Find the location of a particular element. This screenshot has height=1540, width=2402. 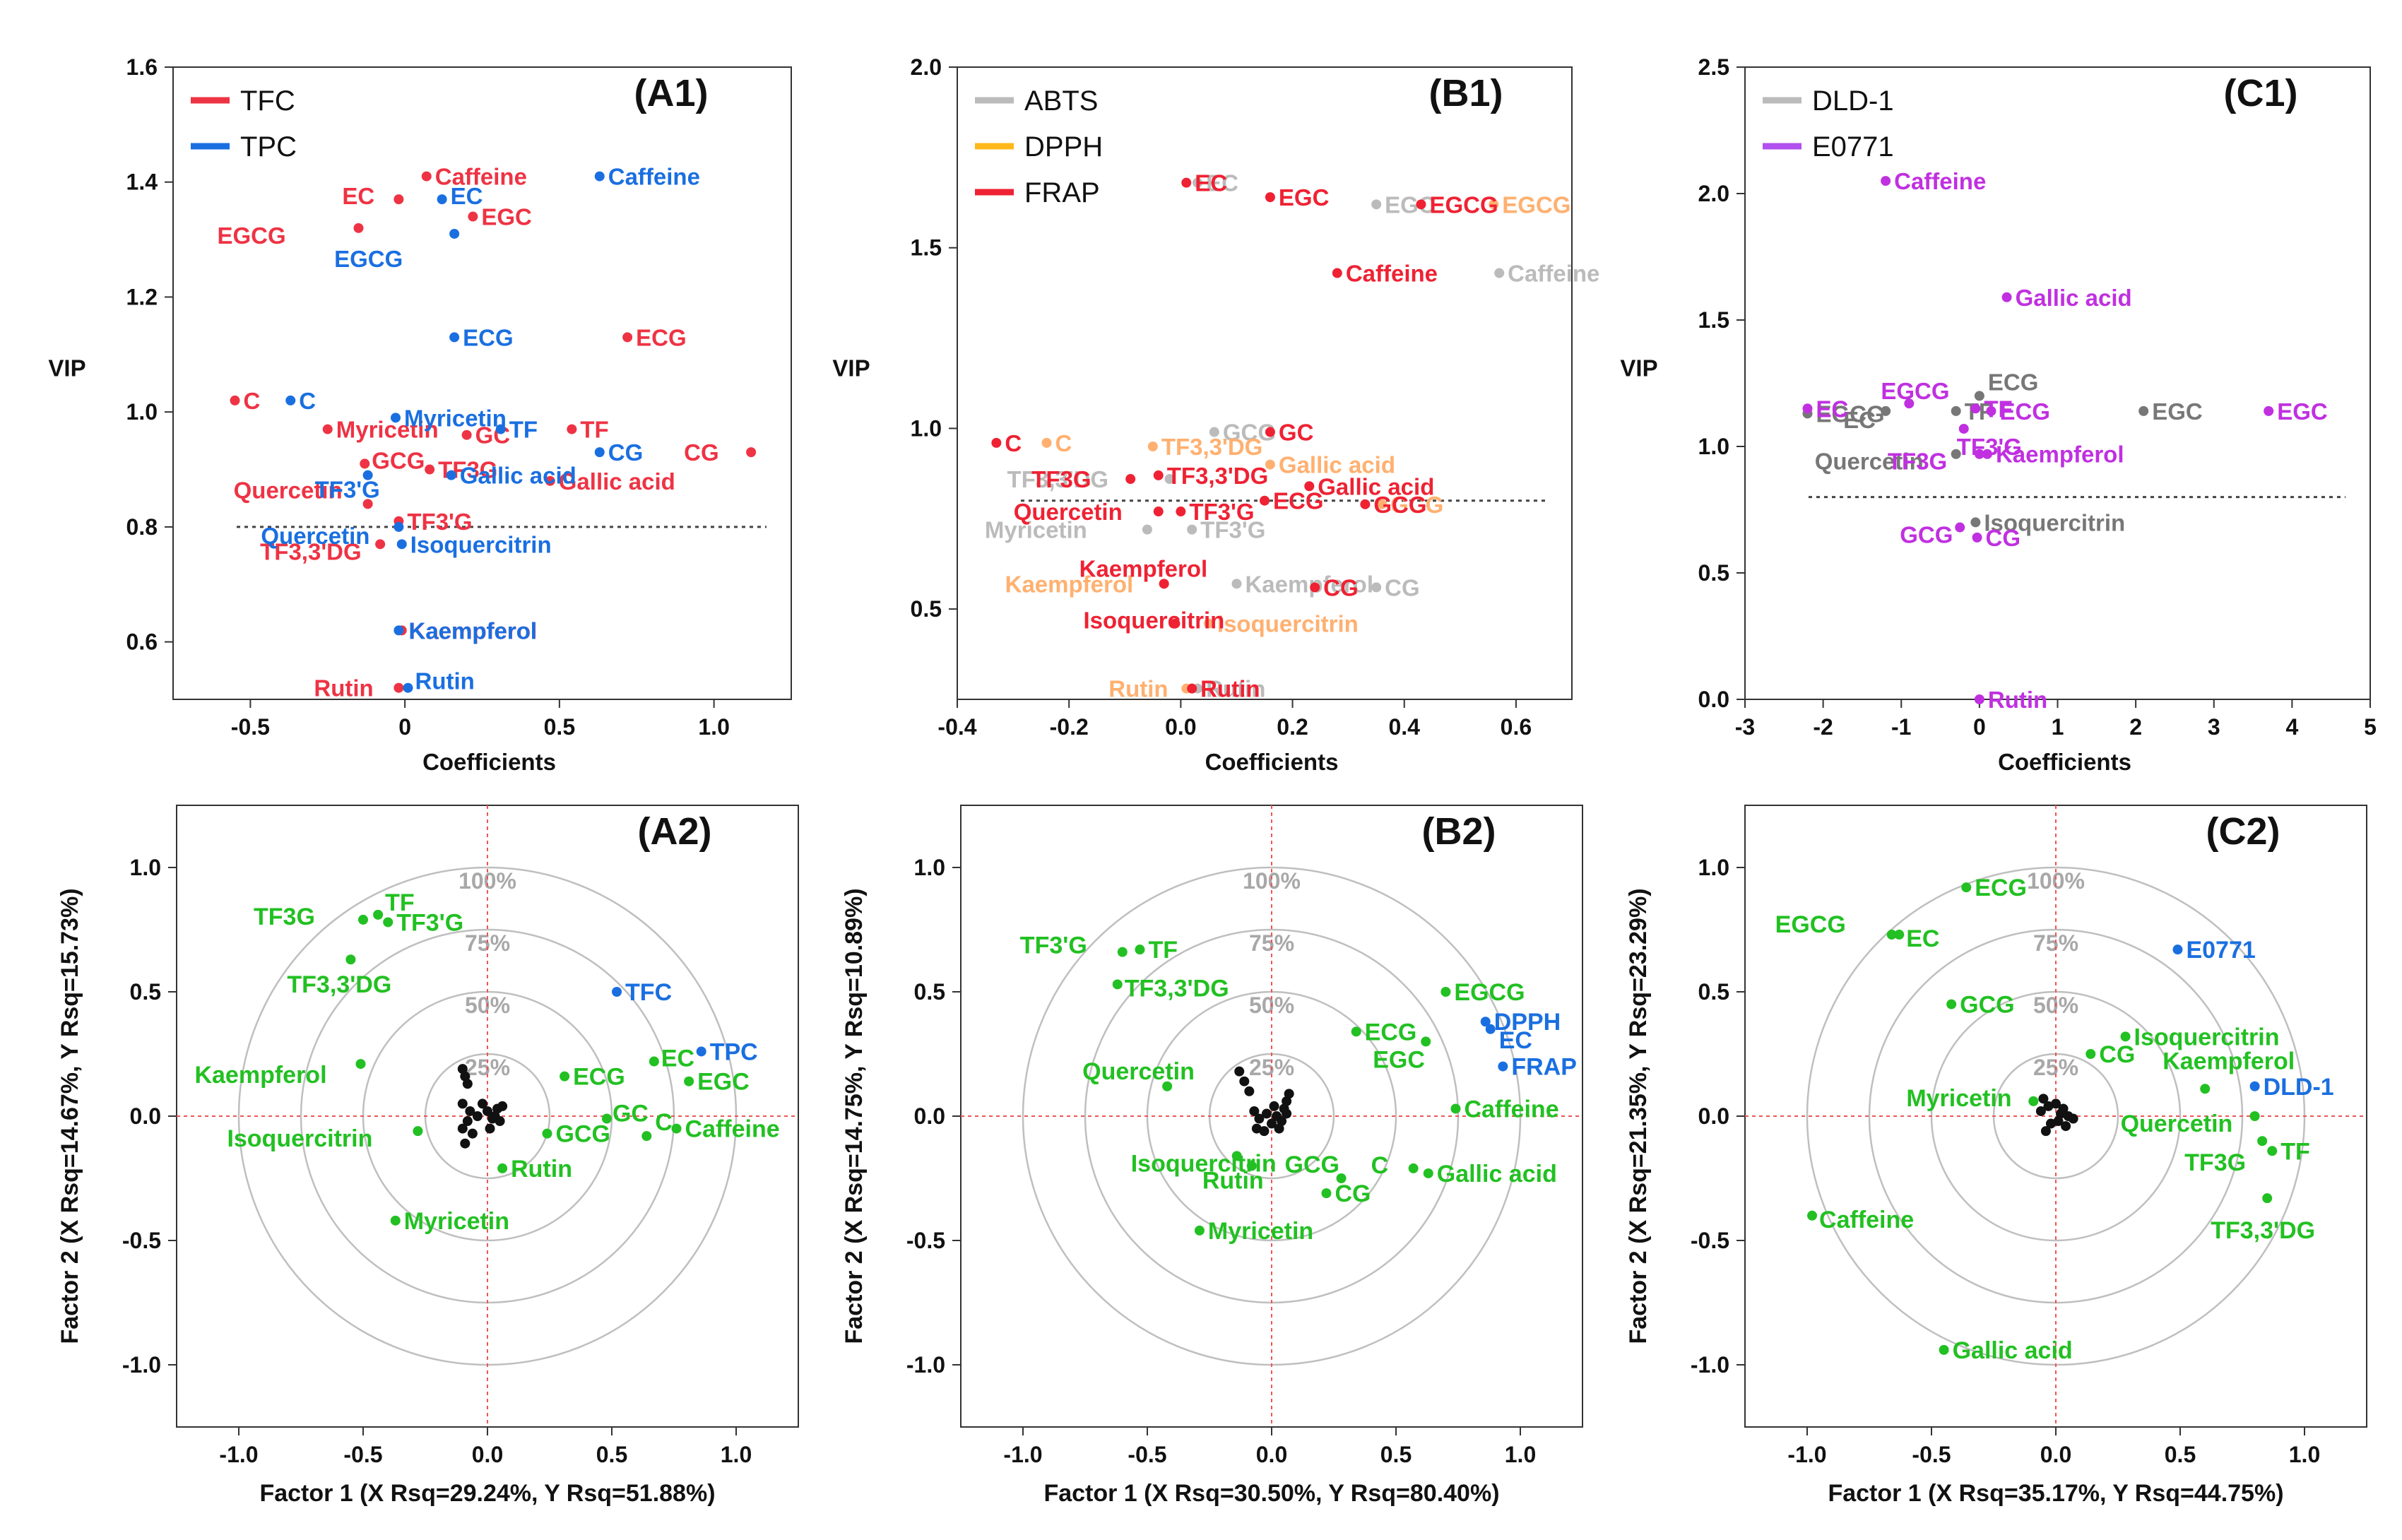

predictor-label: Caffeine is located at coordinates (732, 1129).